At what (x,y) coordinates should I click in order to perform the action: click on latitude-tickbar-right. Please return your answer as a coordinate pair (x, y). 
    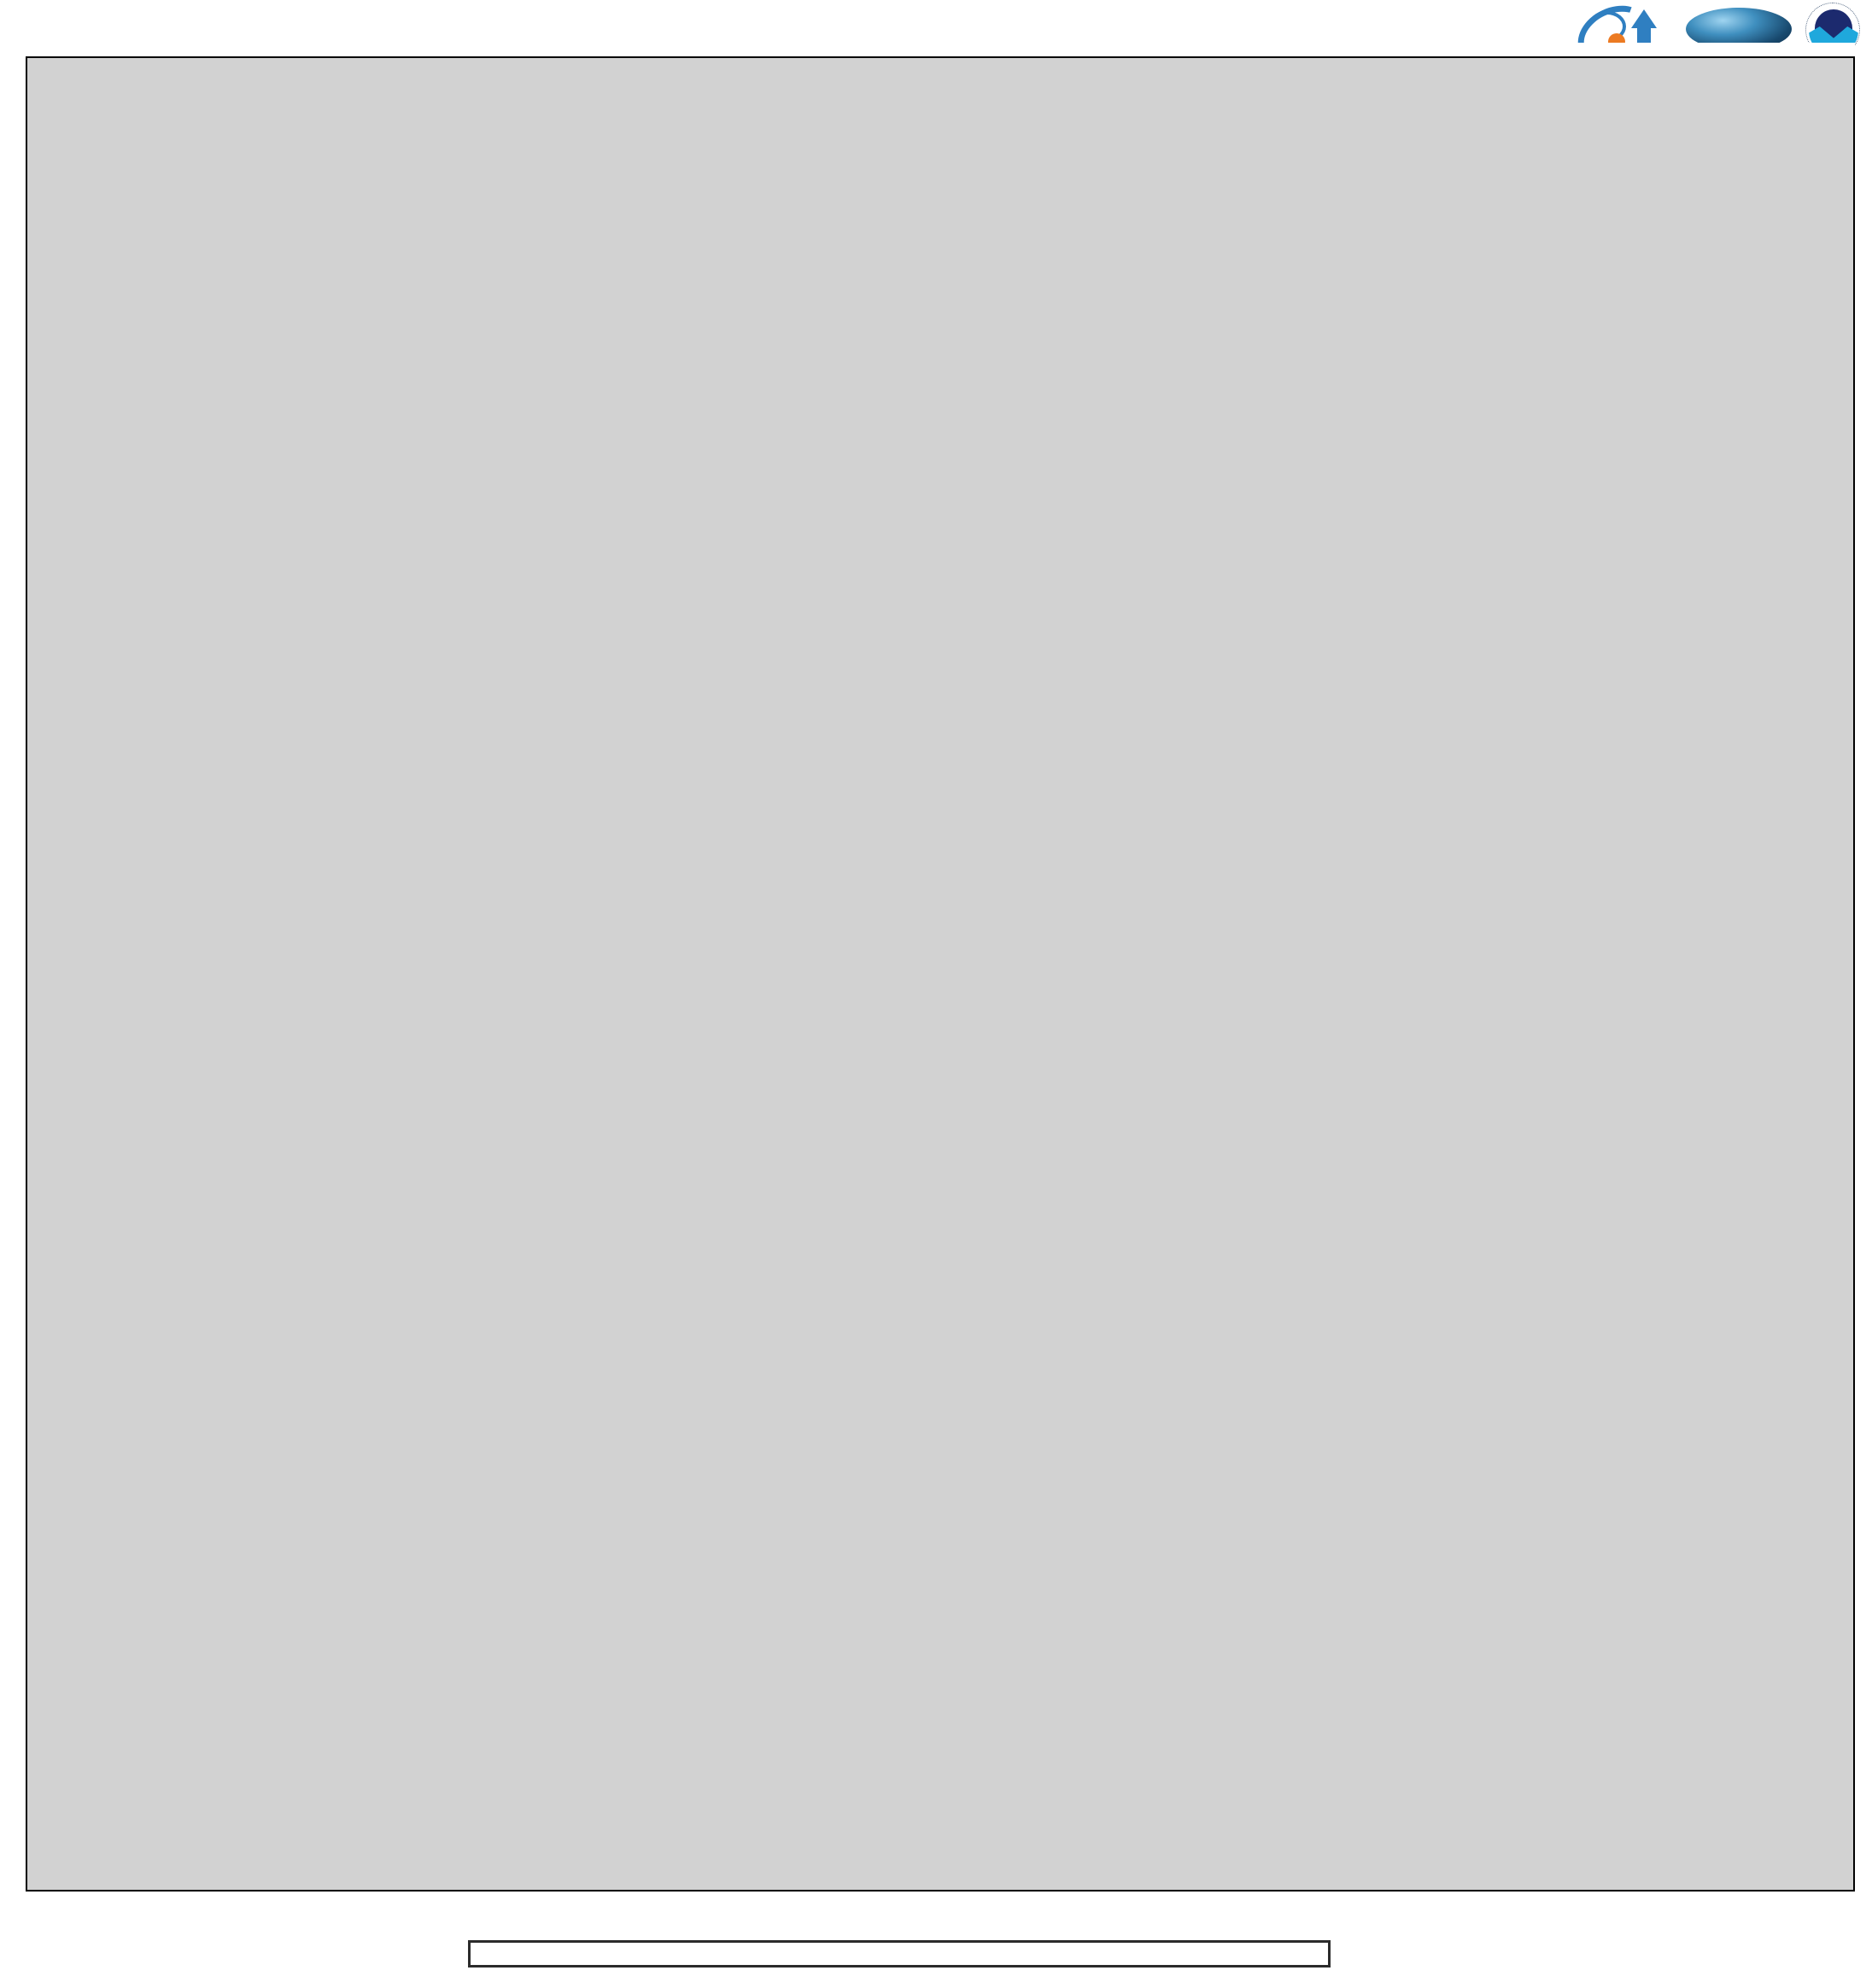
    Looking at the image, I should click on (1862, 974).